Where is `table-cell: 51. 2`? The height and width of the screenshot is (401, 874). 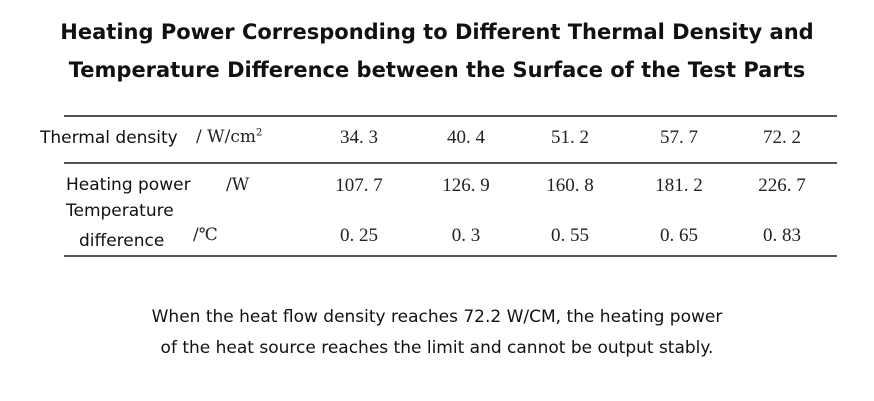
table-cell: 51. 2 is located at coordinates (570, 137).